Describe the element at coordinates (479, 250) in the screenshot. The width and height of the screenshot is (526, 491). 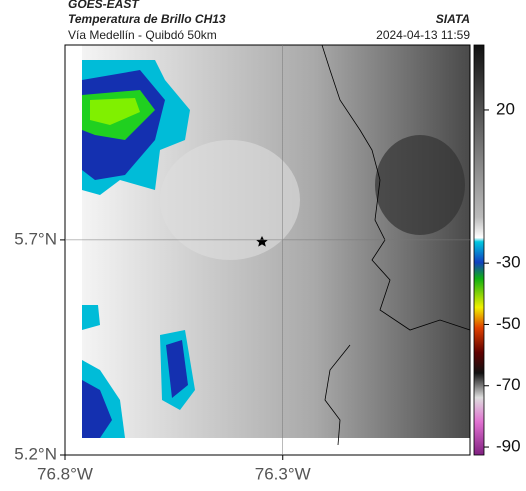
I see `colorbar` at that location.